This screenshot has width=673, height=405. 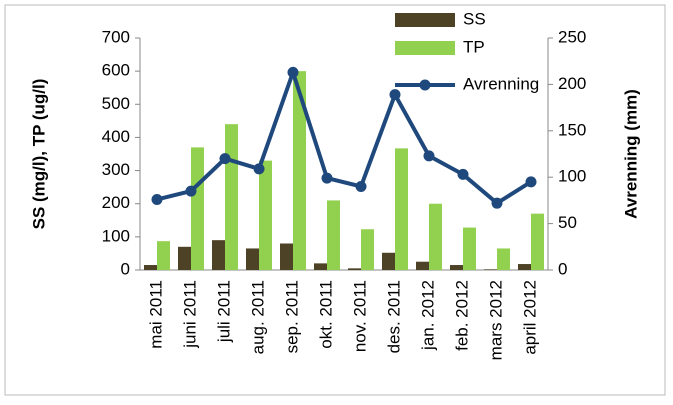 I want to click on y2-tick-label: 0, so click(x=562, y=268).